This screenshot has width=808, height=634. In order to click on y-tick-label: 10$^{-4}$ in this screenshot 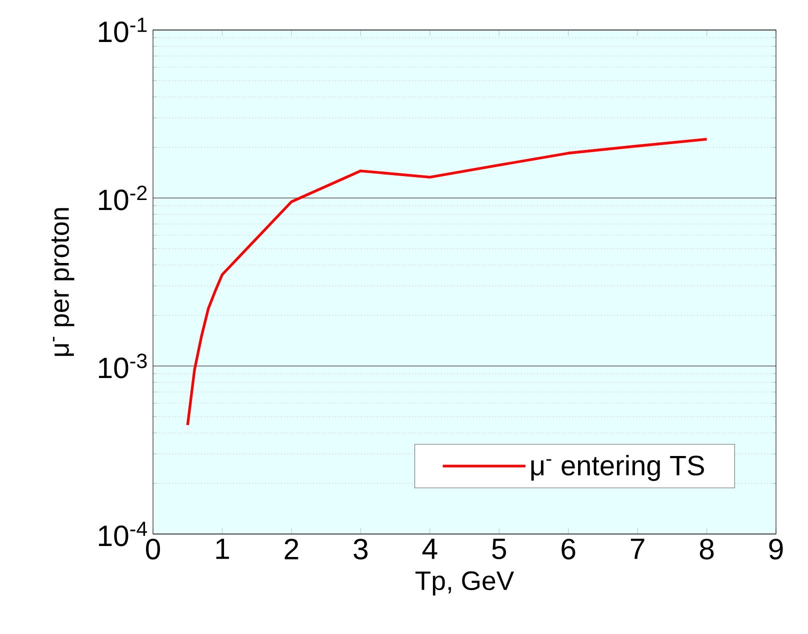, I will do `click(123, 534)`.